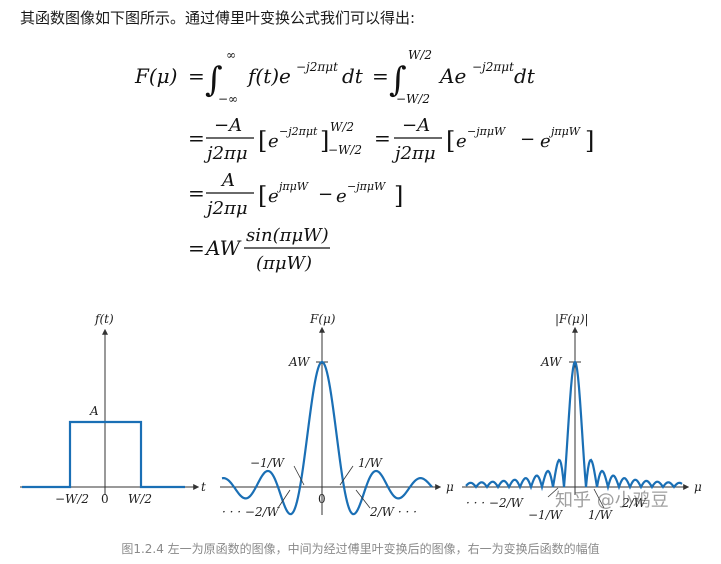  What do you see at coordinates (94, 411) in the screenshot?
I see `left-amp-A: A` at bounding box center [94, 411].